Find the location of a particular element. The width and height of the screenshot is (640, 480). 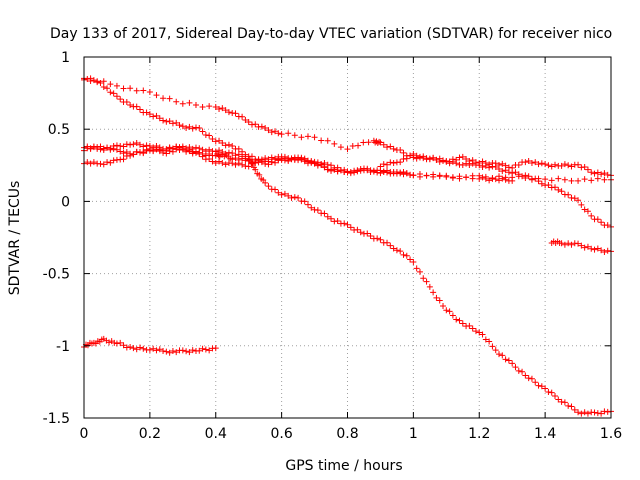

x-tick-label: 1.2 is located at coordinates (479, 434).